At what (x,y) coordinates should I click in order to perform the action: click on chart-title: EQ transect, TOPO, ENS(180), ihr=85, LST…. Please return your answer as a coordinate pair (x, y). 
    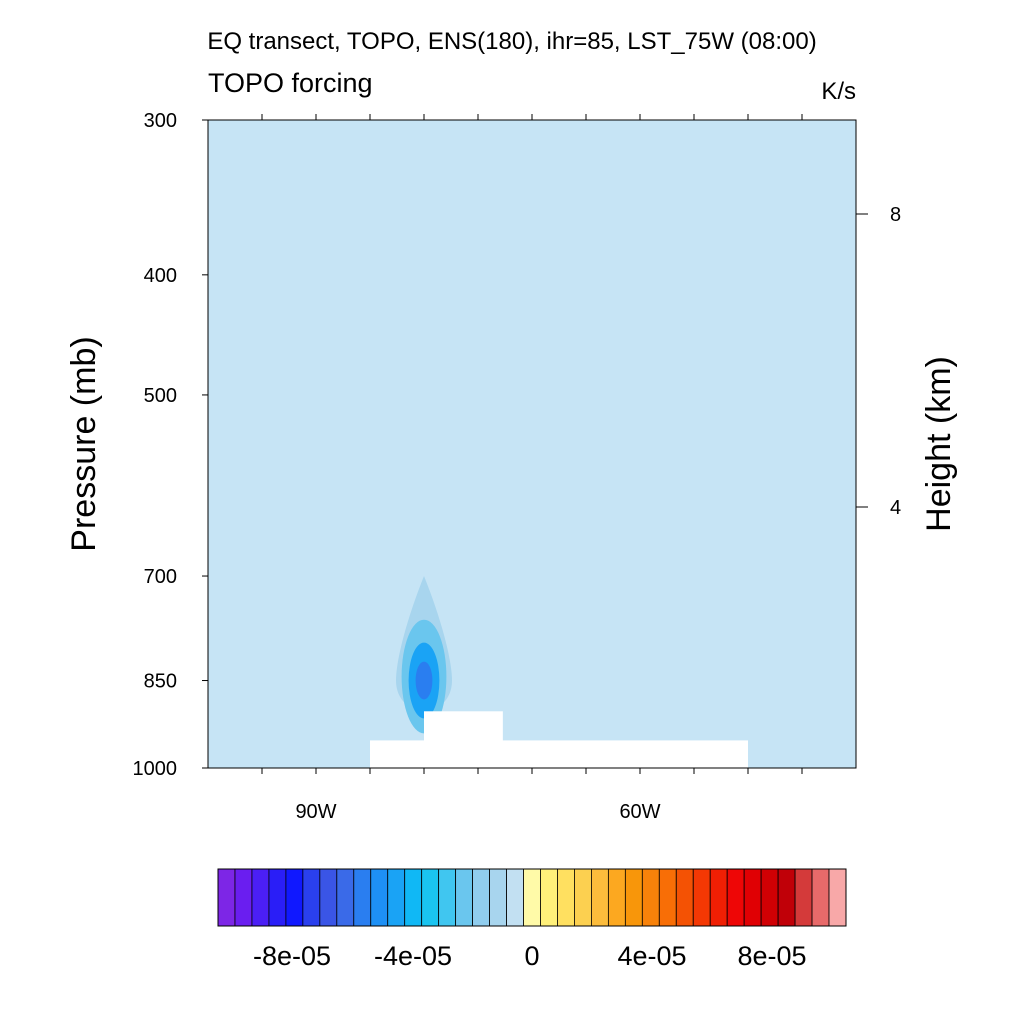
    Looking at the image, I should click on (511, 41).